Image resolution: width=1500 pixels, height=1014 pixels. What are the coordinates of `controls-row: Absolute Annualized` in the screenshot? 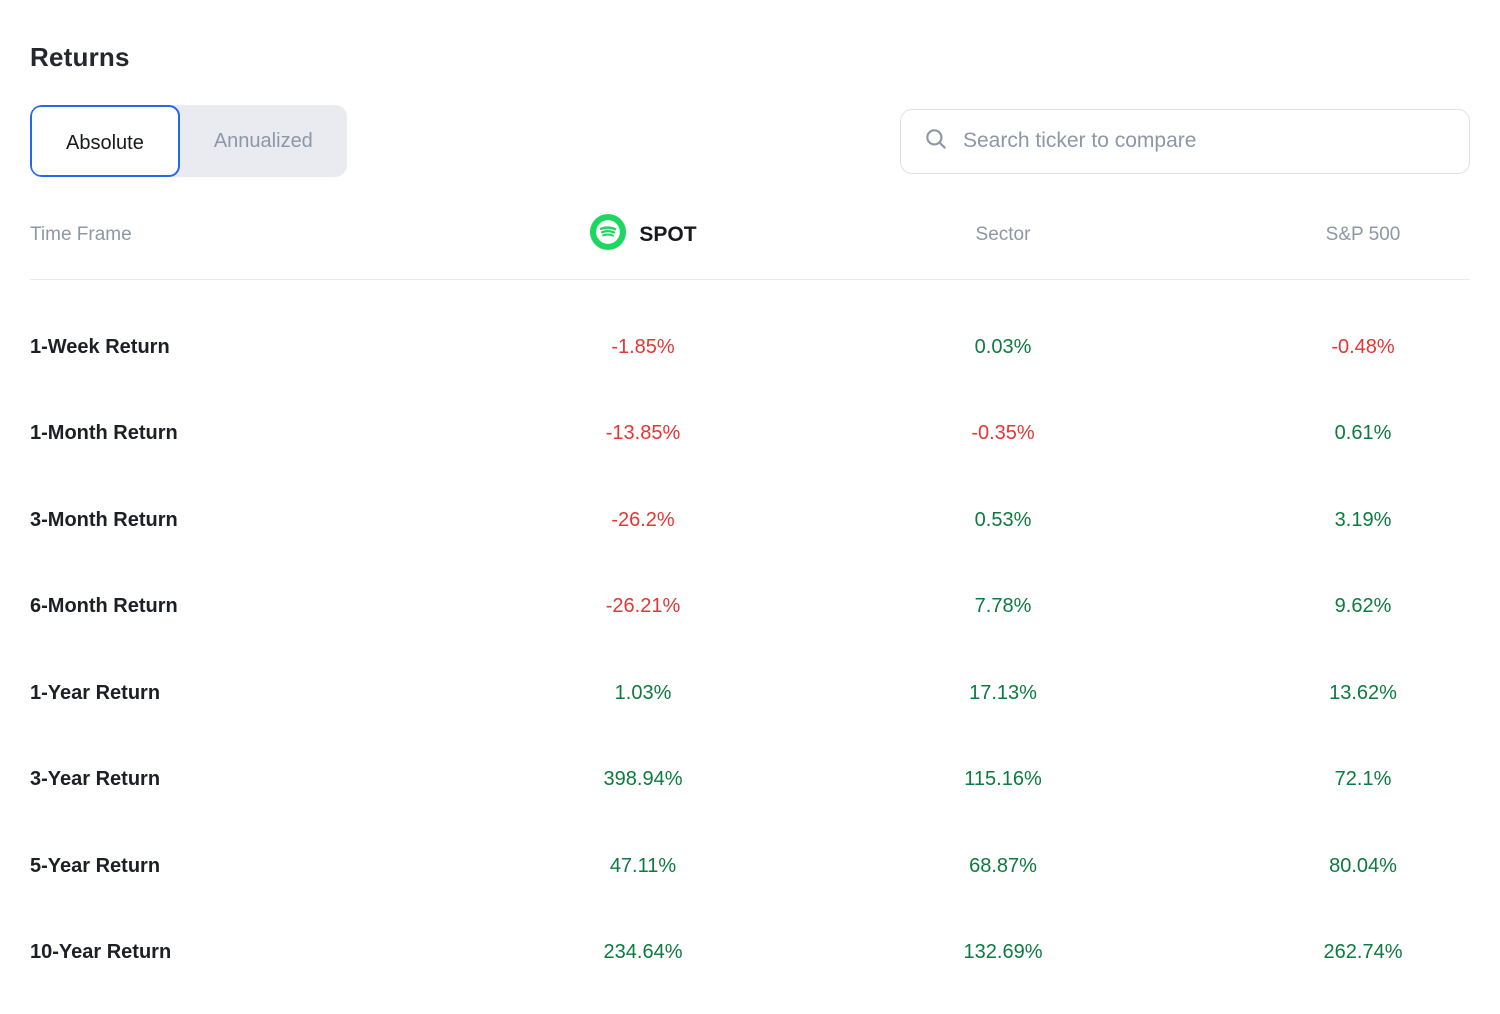 It's located at (750, 141).